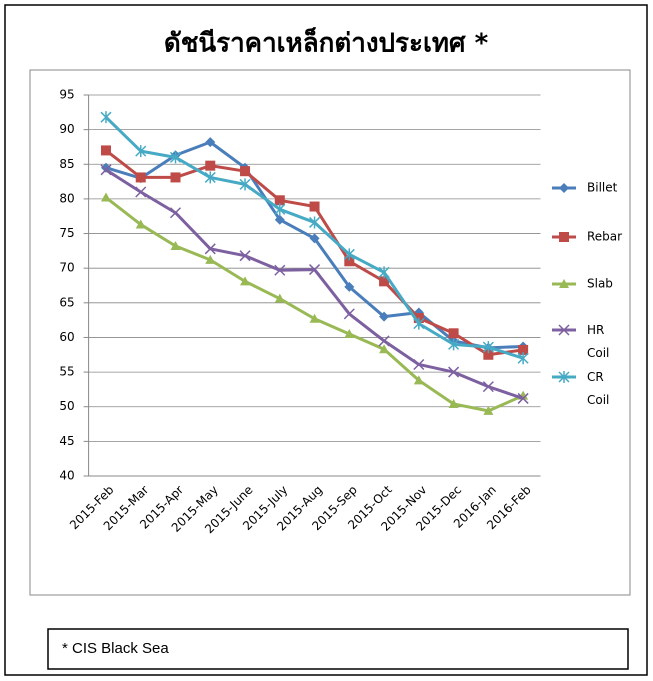 This screenshot has width=653, height=681. Describe the element at coordinates (66, 406) in the screenshot. I see `y-tick-label: 50` at that location.